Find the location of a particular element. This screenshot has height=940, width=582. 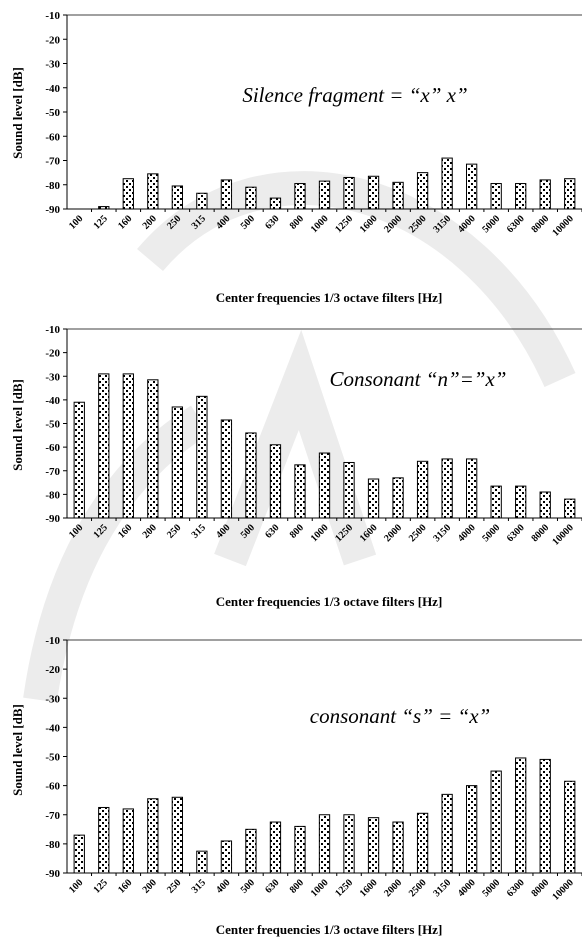

x-tick-label: 400 is located at coordinates (223, 886).